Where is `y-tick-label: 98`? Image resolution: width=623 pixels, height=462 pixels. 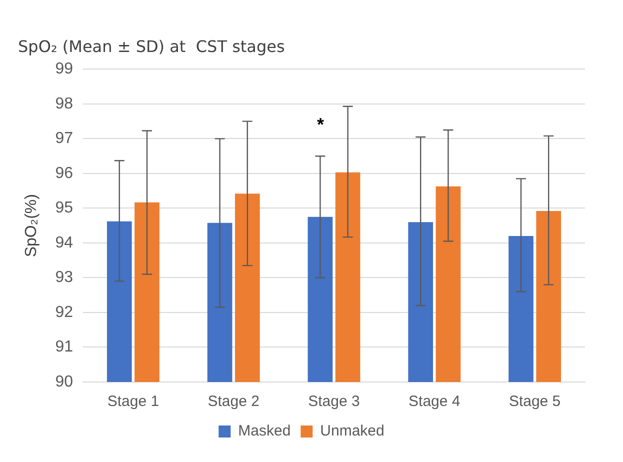 y-tick-label: 98 is located at coordinates (64, 103).